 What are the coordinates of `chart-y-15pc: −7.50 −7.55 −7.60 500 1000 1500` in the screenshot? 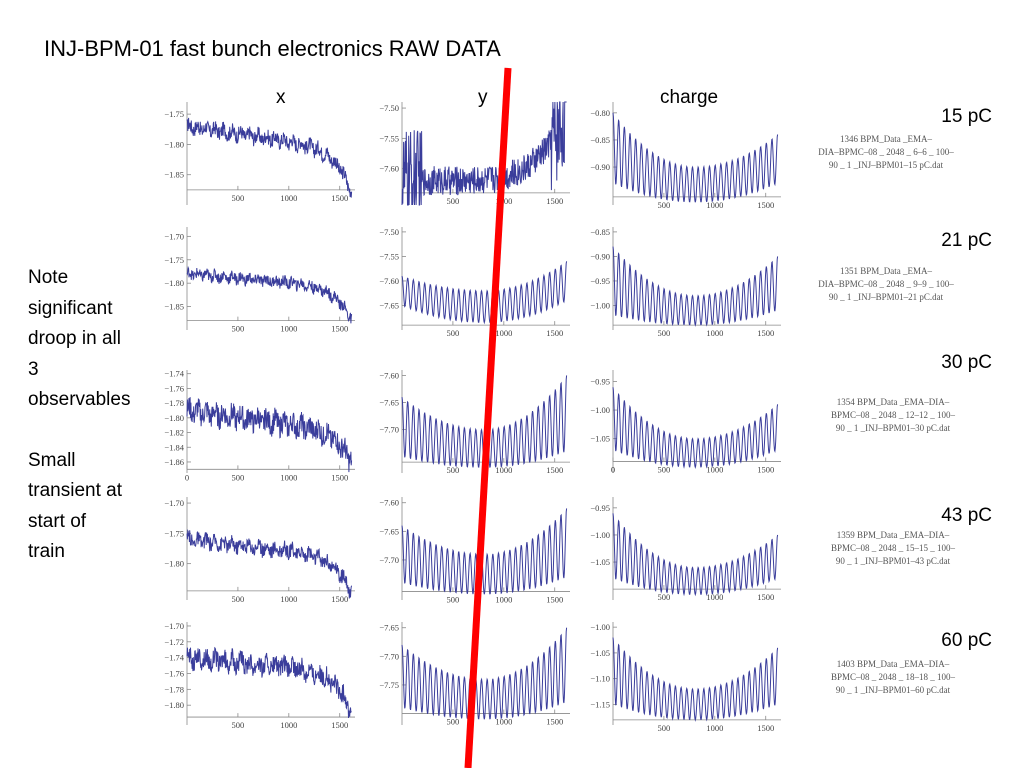 It's located at (474, 153).